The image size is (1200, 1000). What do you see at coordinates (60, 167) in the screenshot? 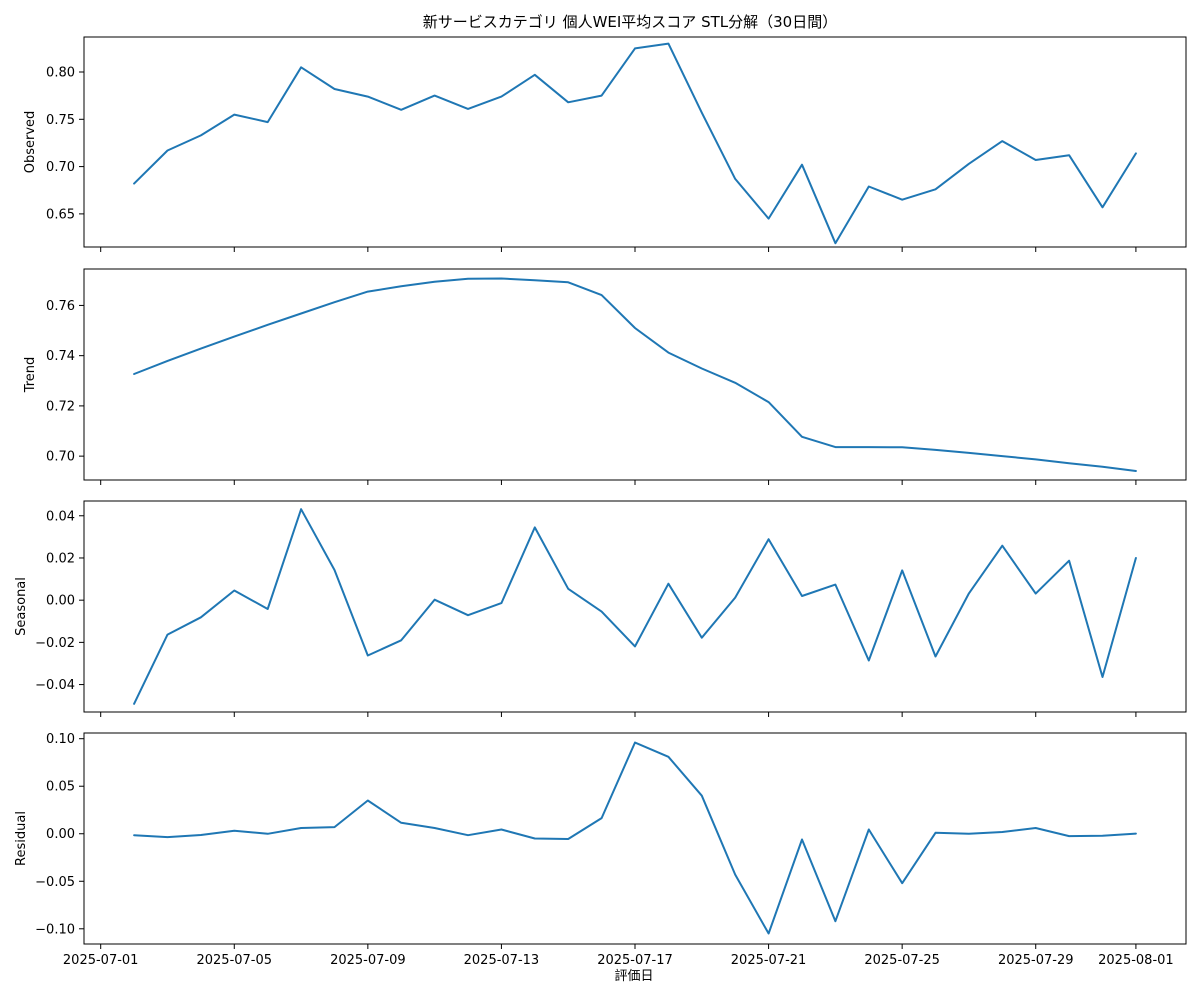
I see `observed-y-tick-label: 0.70` at bounding box center [60, 167].